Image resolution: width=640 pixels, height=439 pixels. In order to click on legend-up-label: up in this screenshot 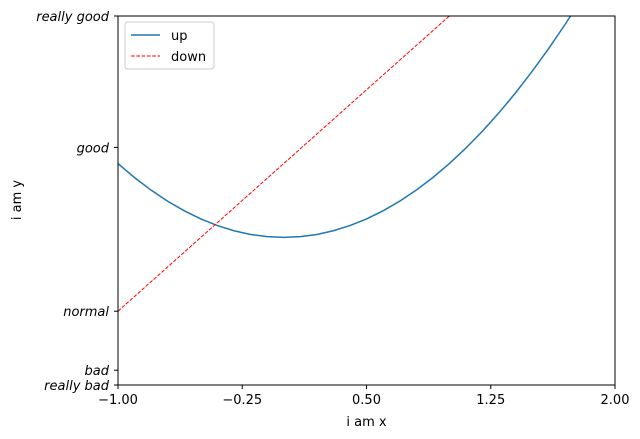, I will do `click(179, 36)`.